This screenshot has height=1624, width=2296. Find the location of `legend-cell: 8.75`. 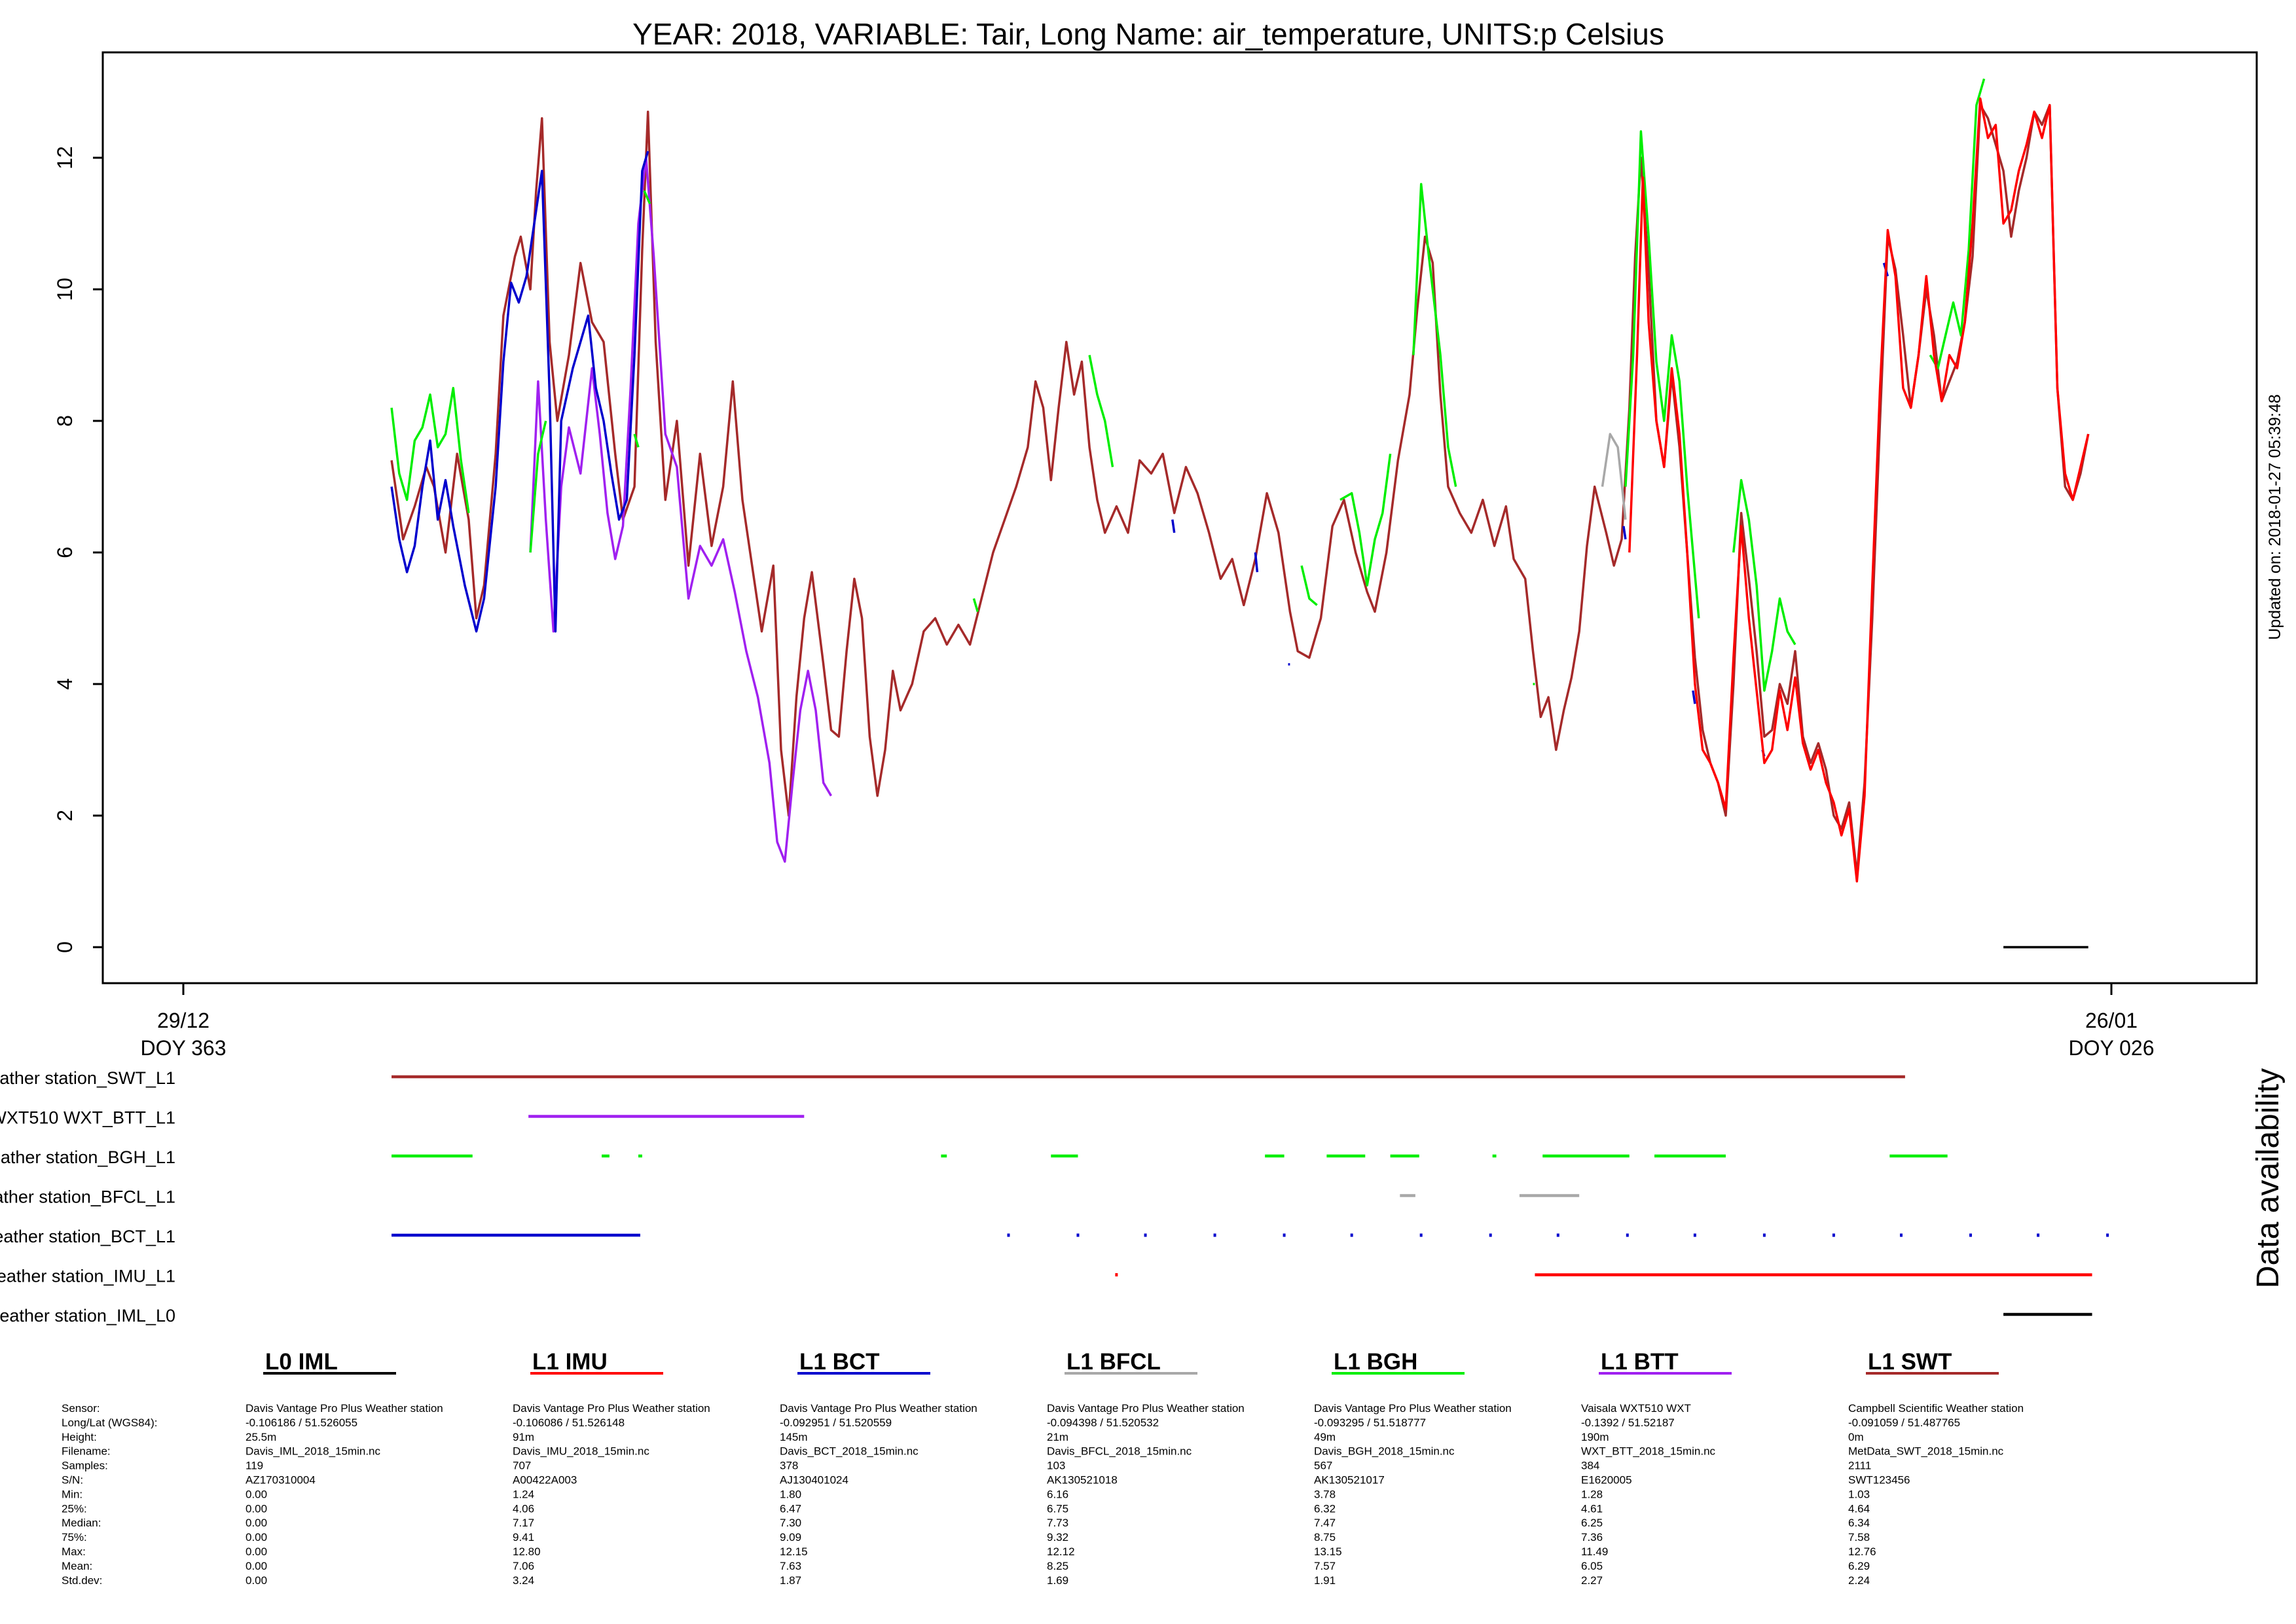

legend-cell: 8.75 is located at coordinates (1325, 1537).